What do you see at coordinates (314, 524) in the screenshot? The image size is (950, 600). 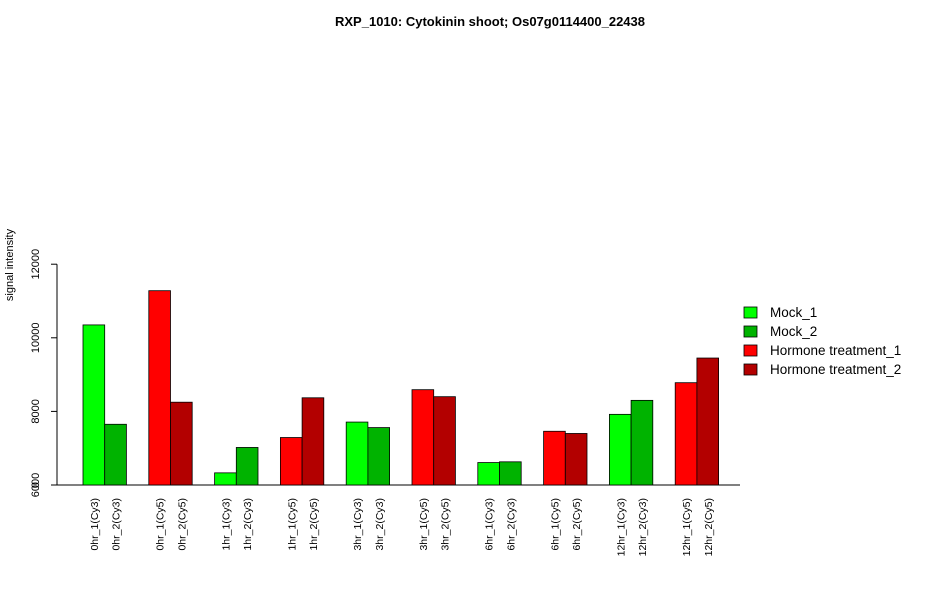 I see `x-tick-label: 1hr_2(Cy5)` at bounding box center [314, 524].